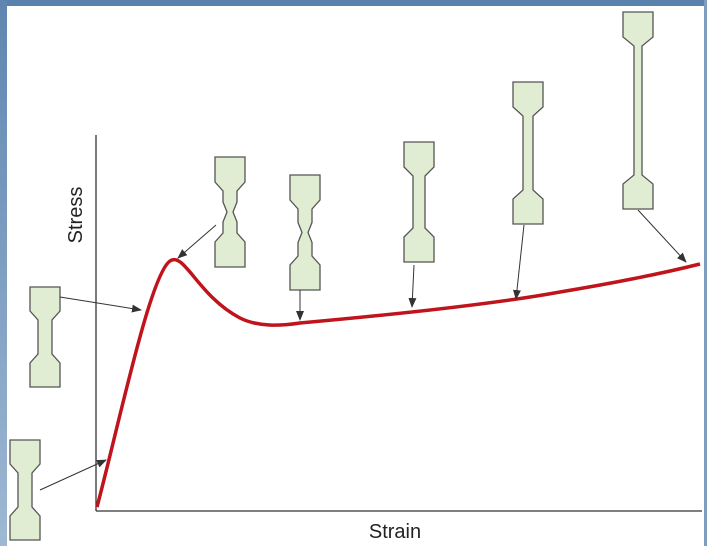 Image resolution: width=707 pixels, height=546 pixels. What do you see at coordinates (395, 532) in the screenshot?
I see `x-axis-label: Strain` at bounding box center [395, 532].